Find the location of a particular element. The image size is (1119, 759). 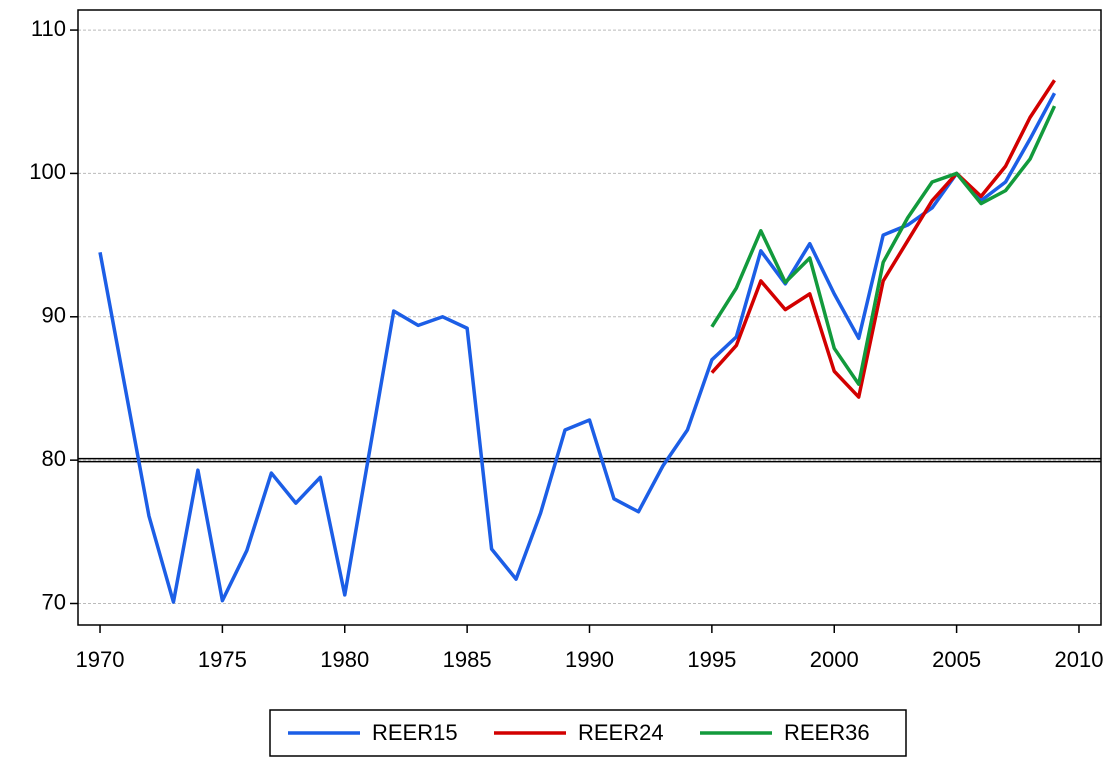

x-tick-label: 1970 is located at coordinates (100, 659).